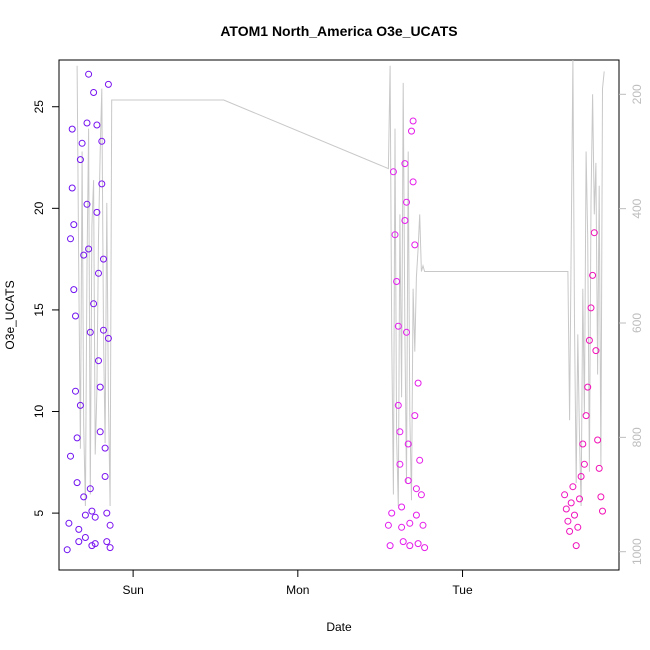  What do you see at coordinates (637, 94) in the screenshot?
I see `y2-tick-label: 200` at bounding box center [637, 94].